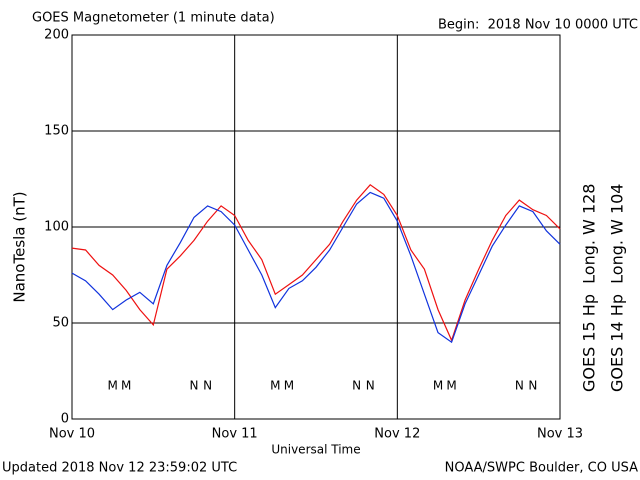  I want to click on footer-right: NOAA/SWPC Boulder, CO USA, so click(541, 468).